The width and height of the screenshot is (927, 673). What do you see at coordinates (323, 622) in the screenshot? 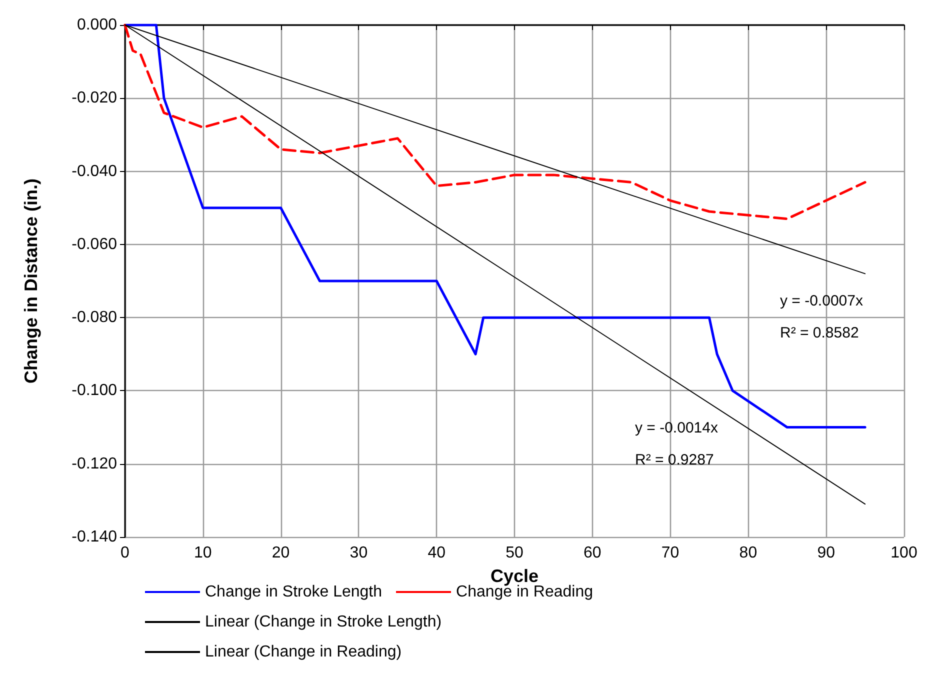
I see `legend-label: Linear (Change in Stroke Length)` at bounding box center [323, 622].